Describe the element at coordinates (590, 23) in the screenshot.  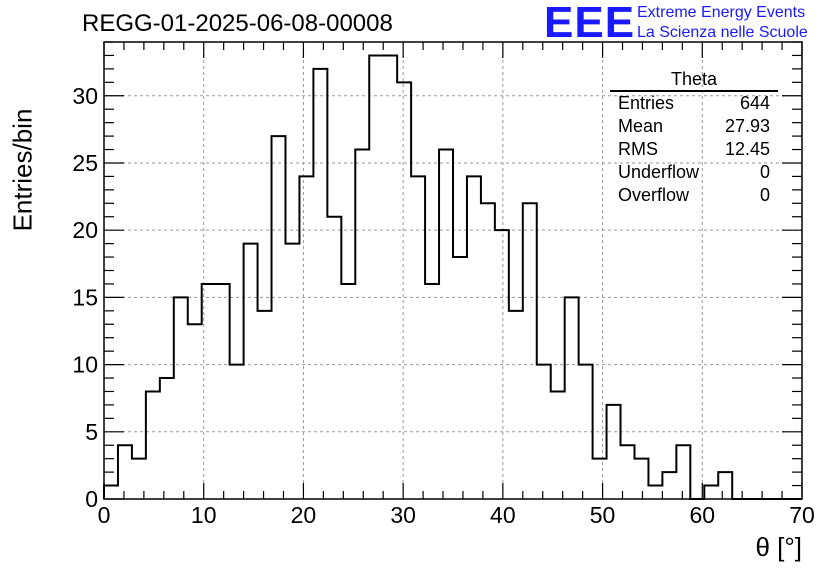
I see `logo-letters: EEE` at that location.